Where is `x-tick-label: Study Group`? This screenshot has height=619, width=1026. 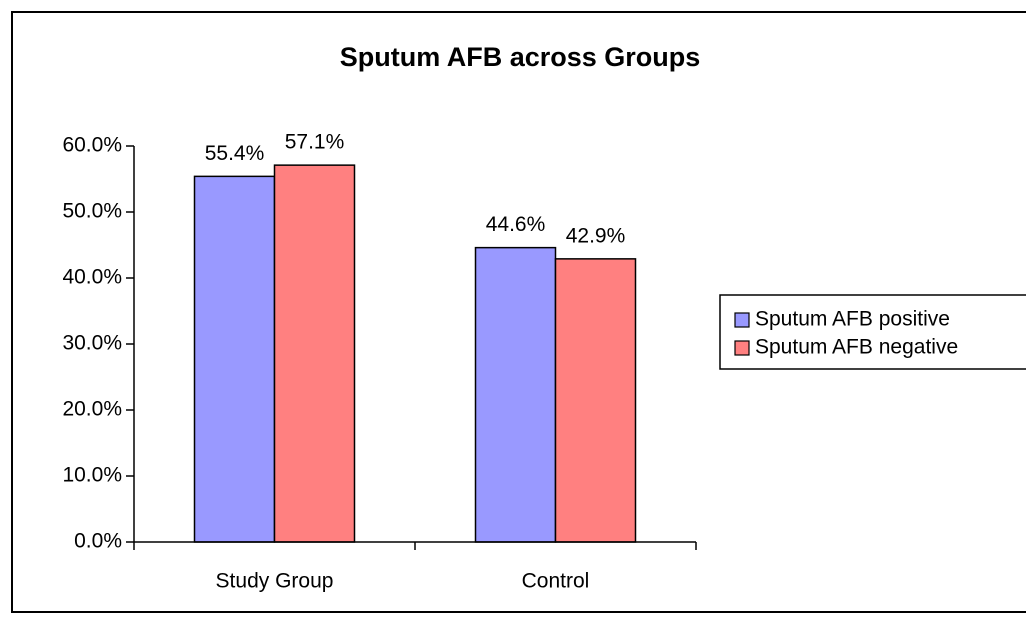 x-tick-label: Study Group is located at coordinates (275, 581).